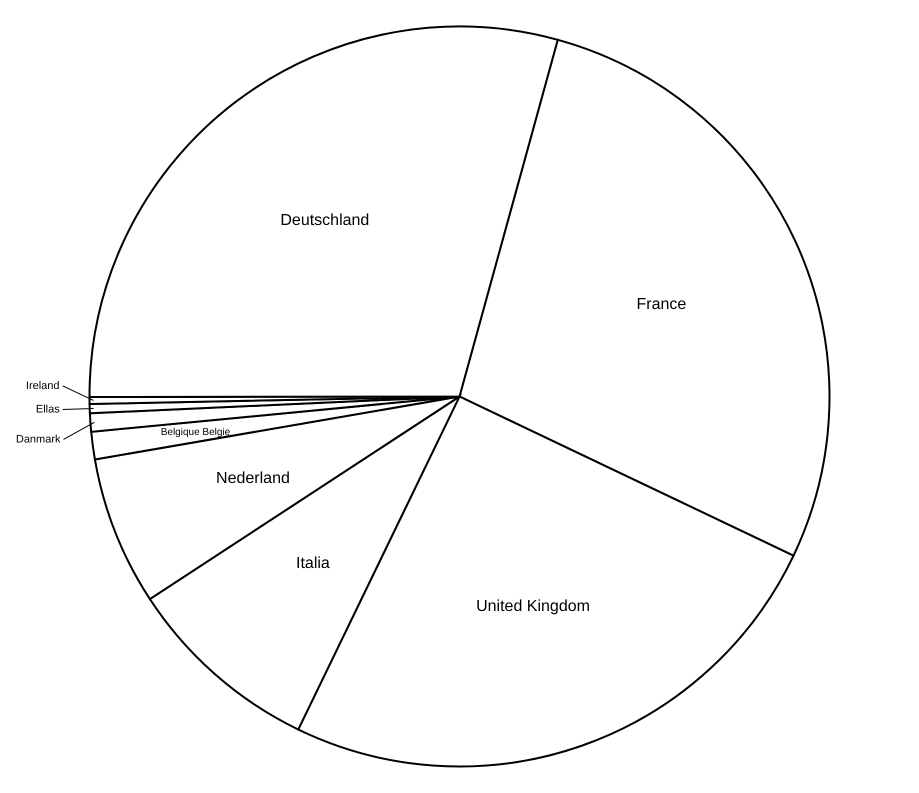 This screenshot has width=919, height=793. I want to click on slice-label: Nederland, so click(253, 478).